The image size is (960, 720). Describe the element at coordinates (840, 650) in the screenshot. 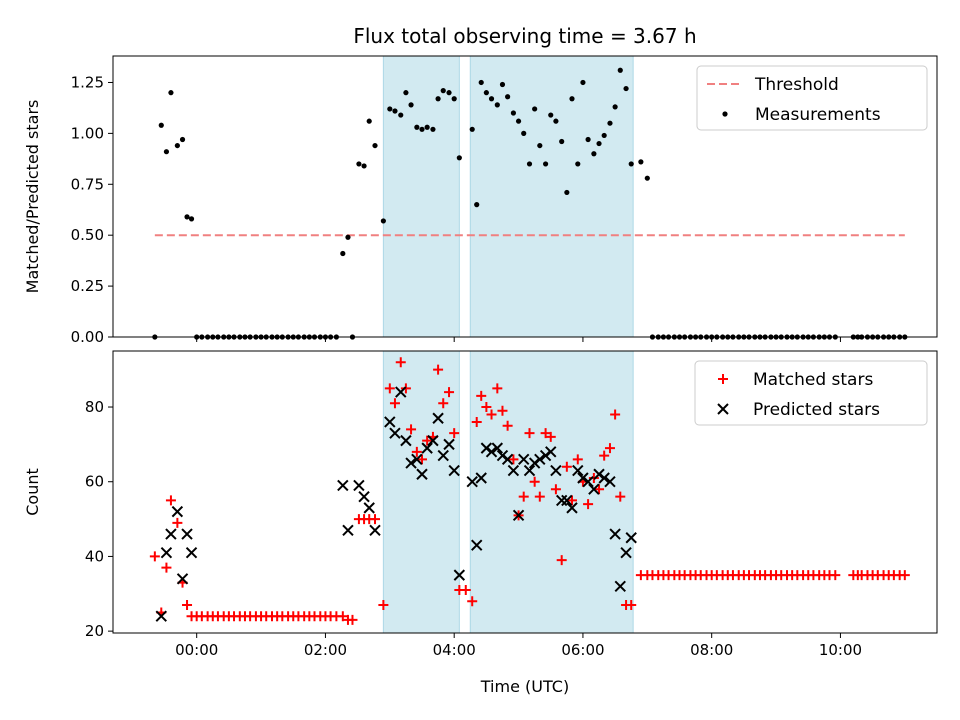

I see `x-tick-label: 10:00` at that location.